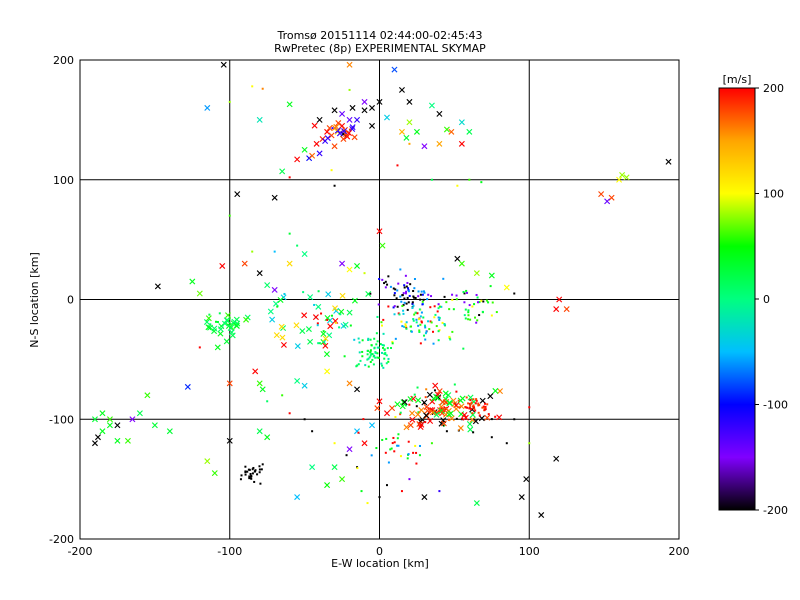  I want to click on y-tick-label: 0, so click(70, 300).